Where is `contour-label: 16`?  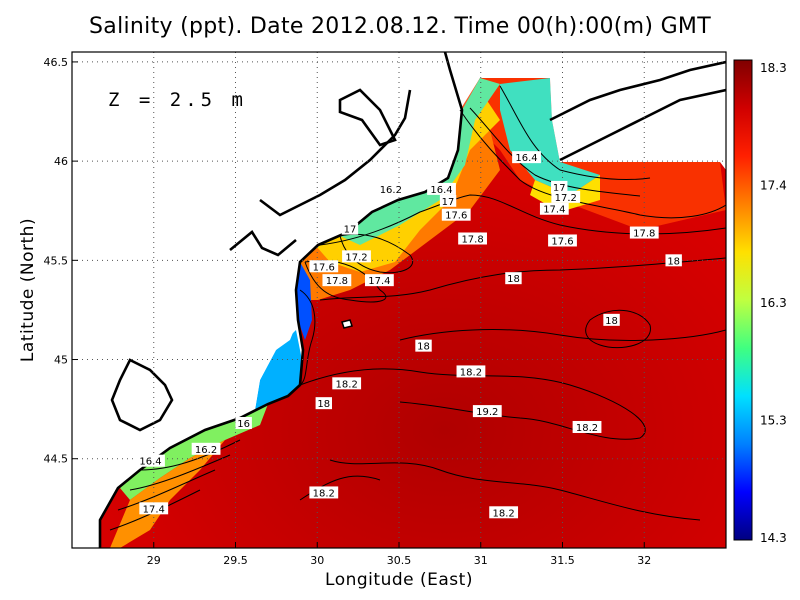
contour-label: 16 is located at coordinates (243, 424).